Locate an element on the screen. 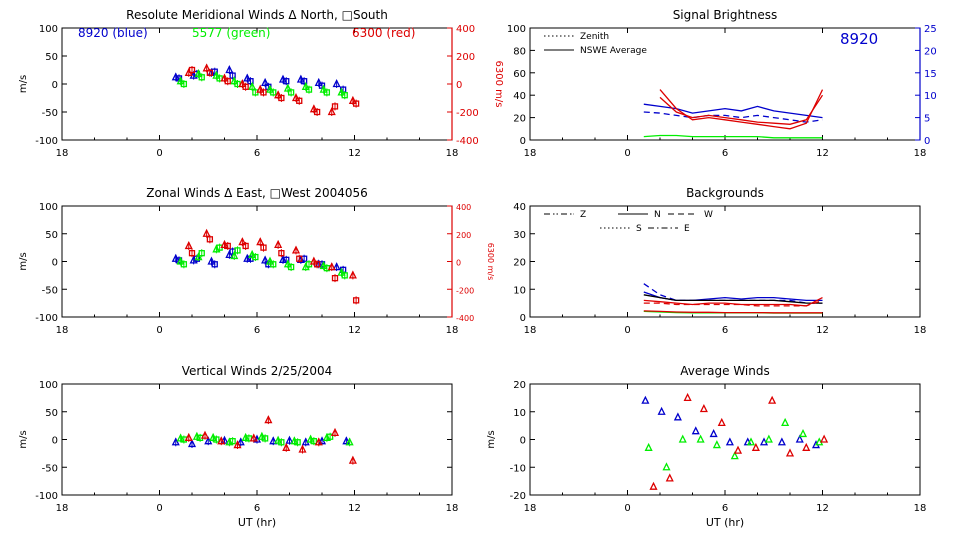 The width and height of the screenshot is (960, 540). legend-label: N is located at coordinates (657, 215).